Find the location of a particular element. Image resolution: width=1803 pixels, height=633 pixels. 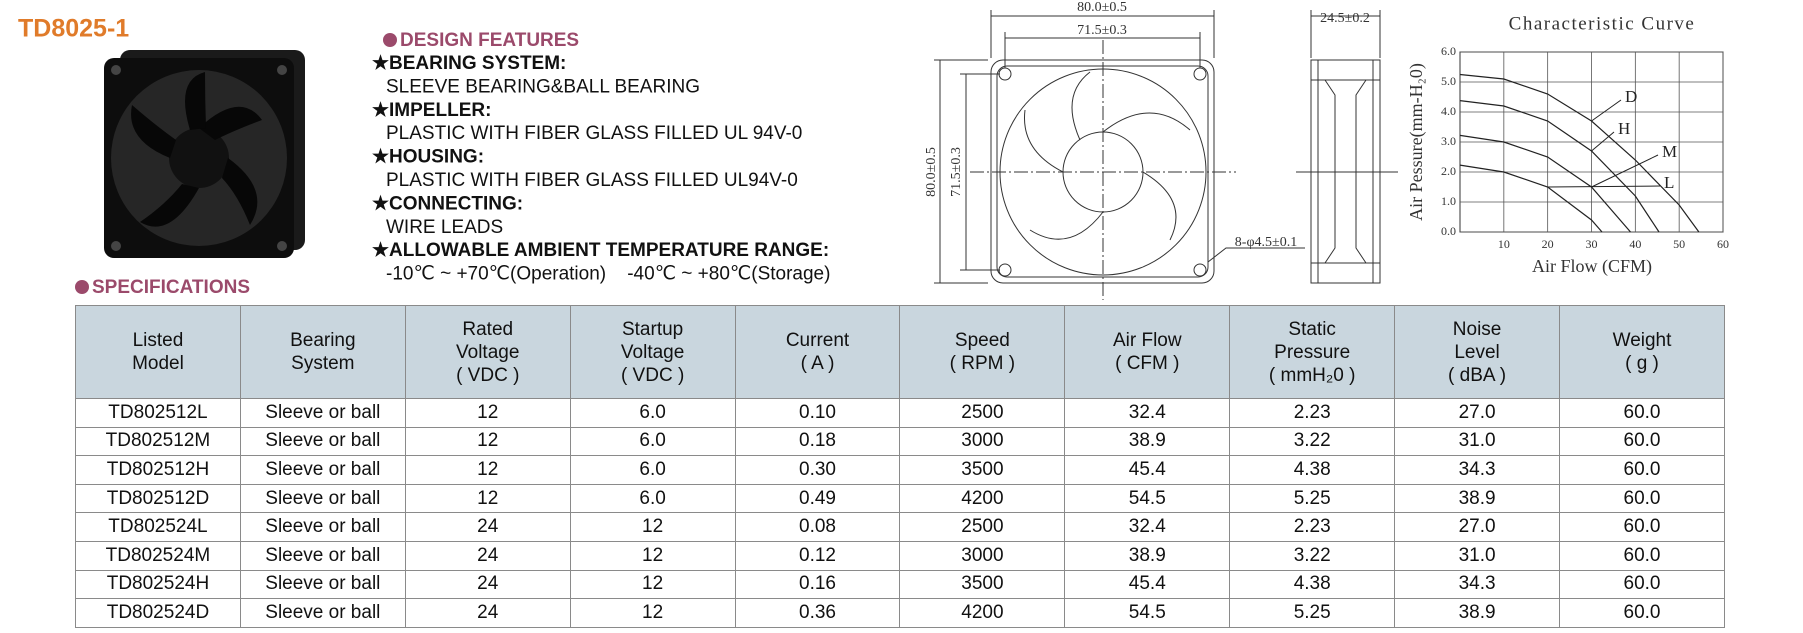

leader-line is located at coordinates (1625, 171).